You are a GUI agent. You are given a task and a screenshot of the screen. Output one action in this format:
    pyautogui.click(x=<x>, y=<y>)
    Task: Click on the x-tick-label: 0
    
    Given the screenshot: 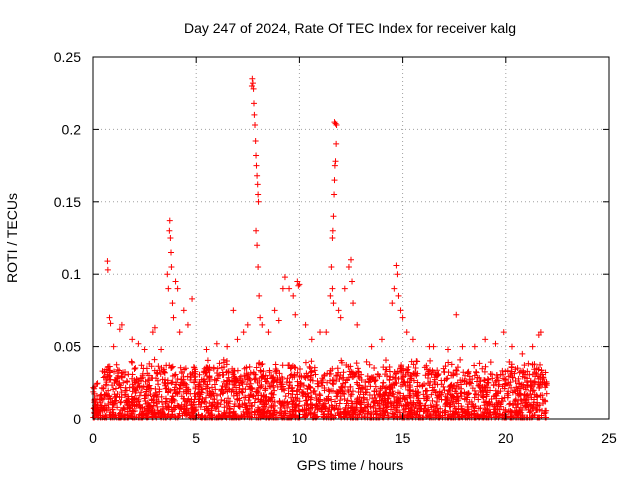 What is the action you would take?
    pyautogui.click(x=93, y=438)
    